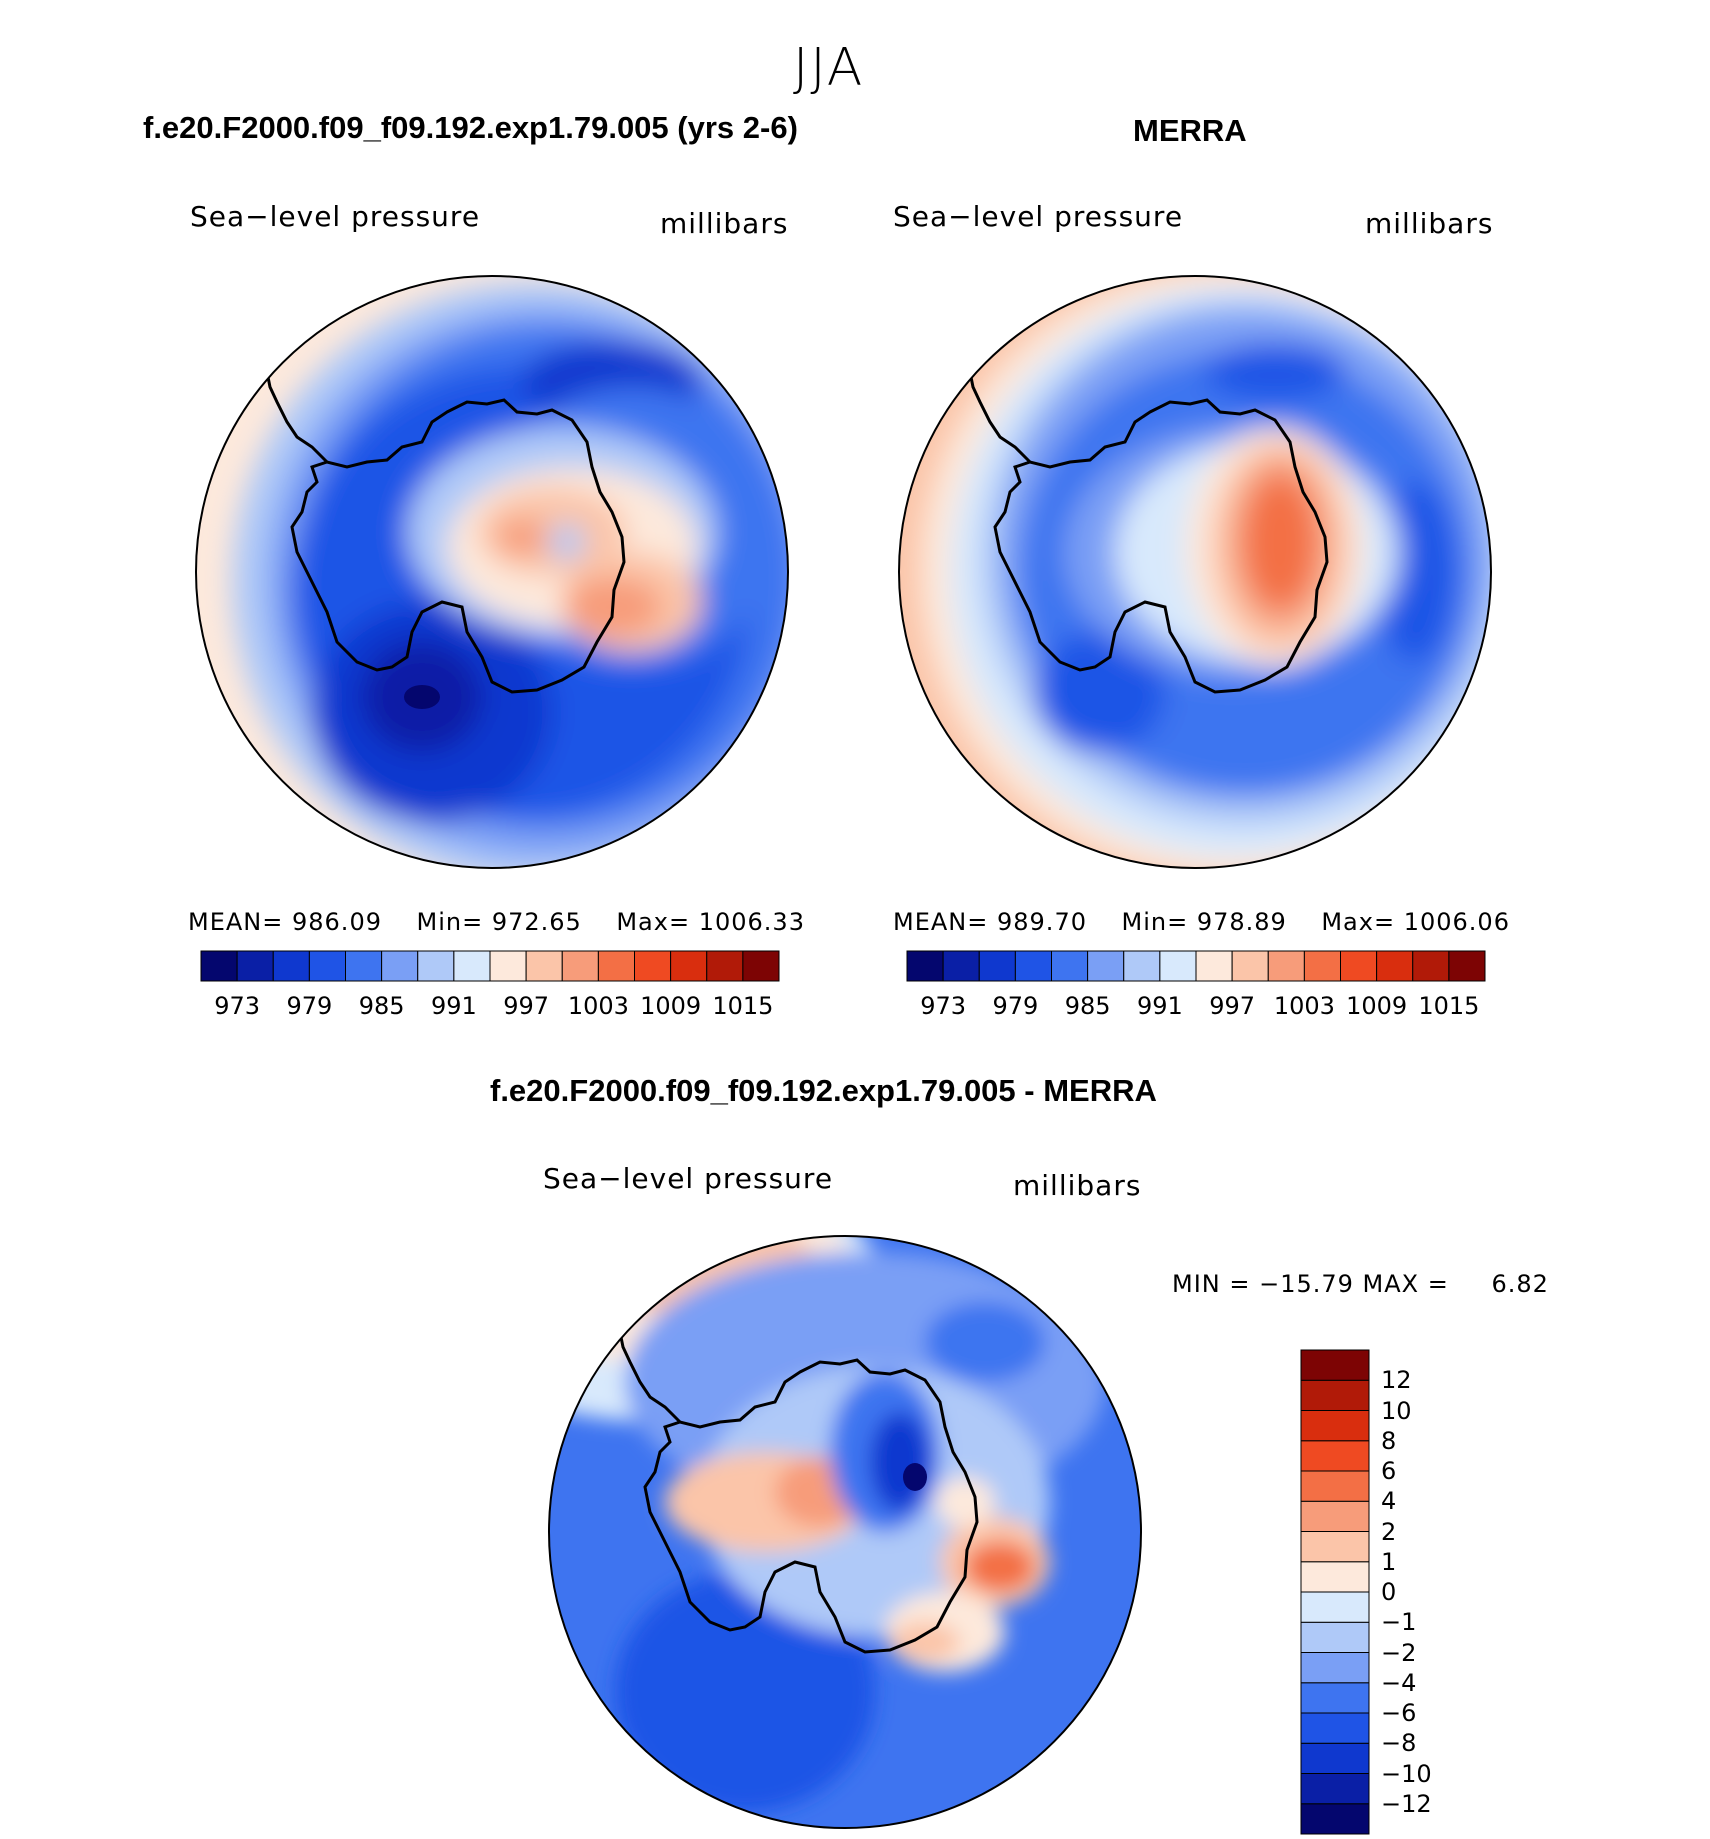  I want to click on obs-stats: MEAN= 989.70 Min= 978.89 Max= 1006.06, so click(1201, 922).